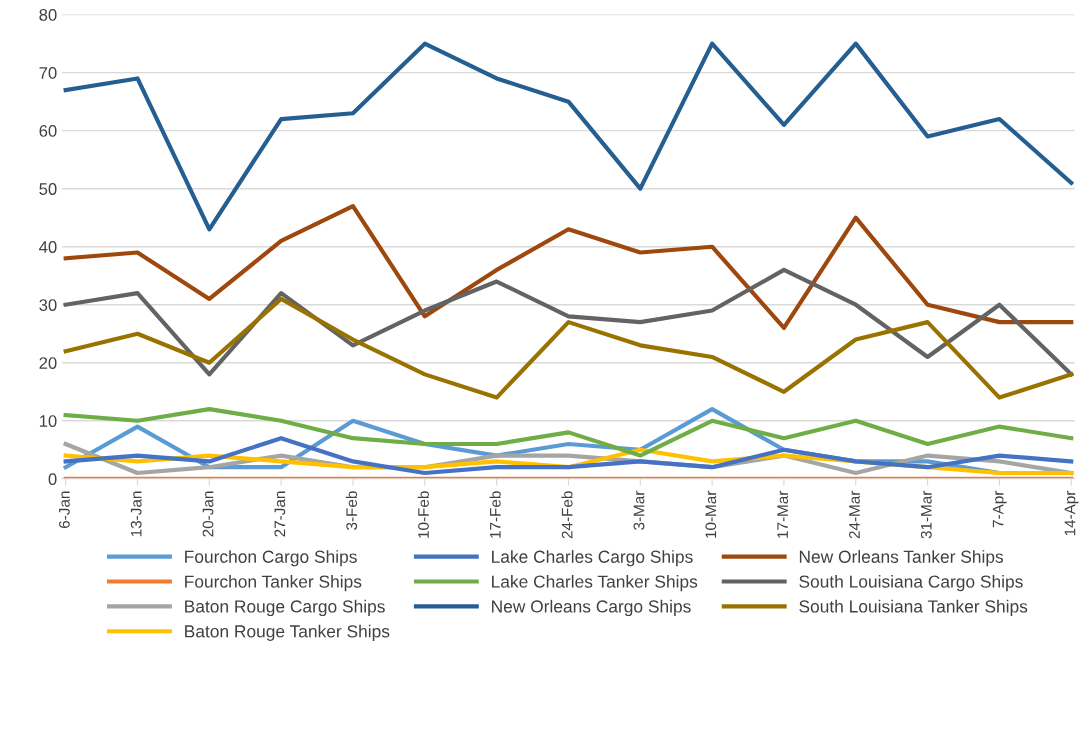  I want to click on y-tick-label: 50, so click(48, 189).